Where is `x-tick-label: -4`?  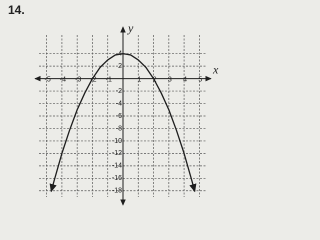 x-tick-label: -4 is located at coordinates (63, 79).